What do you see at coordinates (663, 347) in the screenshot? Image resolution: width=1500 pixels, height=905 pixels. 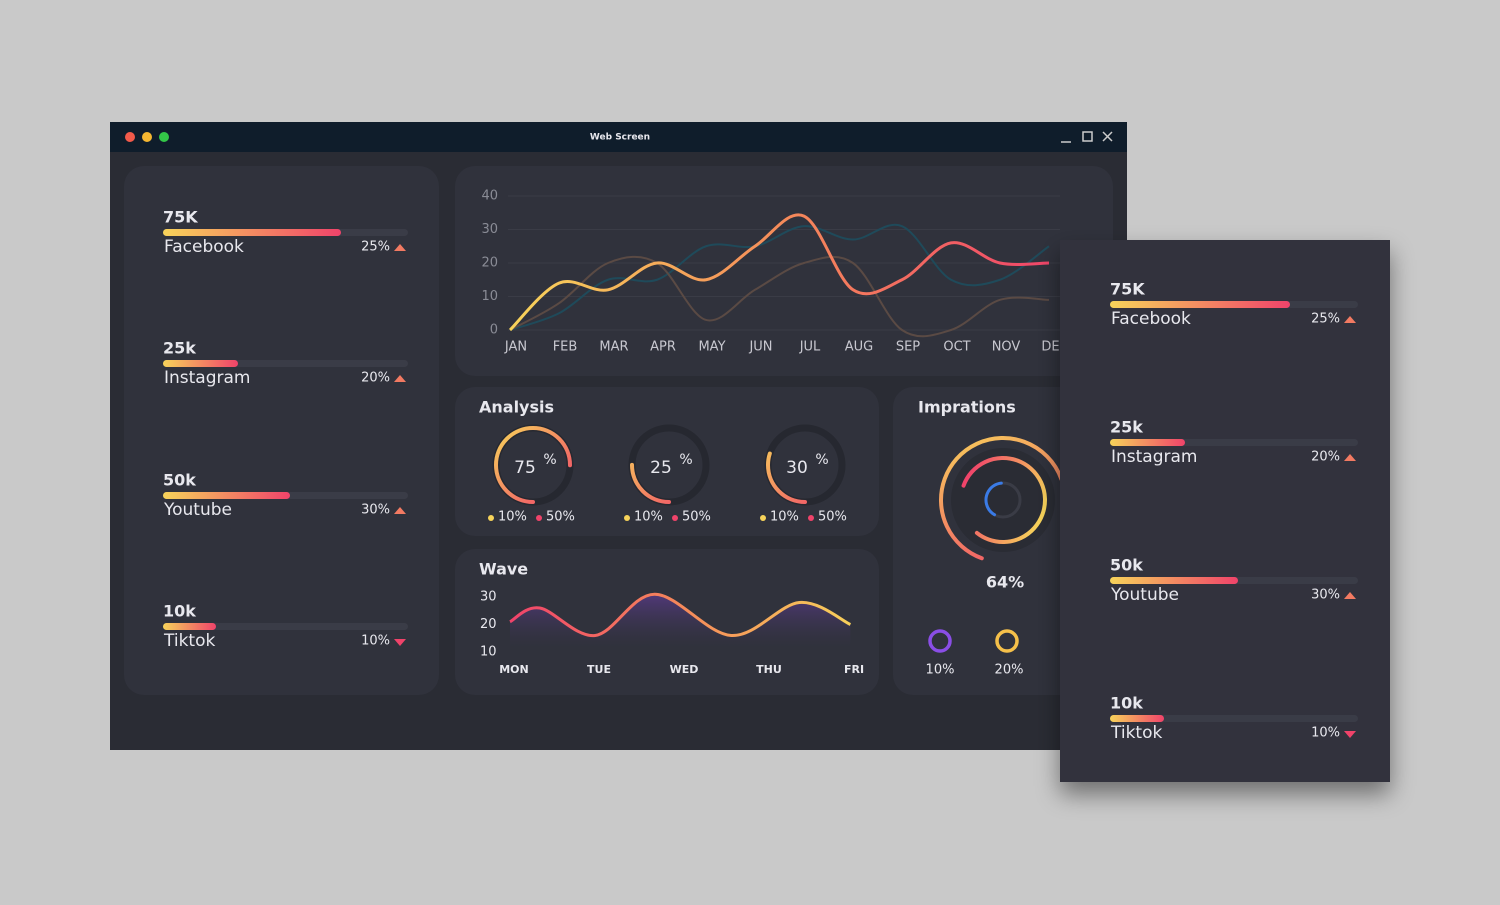 I see `x-tick-label: APR` at bounding box center [663, 347].